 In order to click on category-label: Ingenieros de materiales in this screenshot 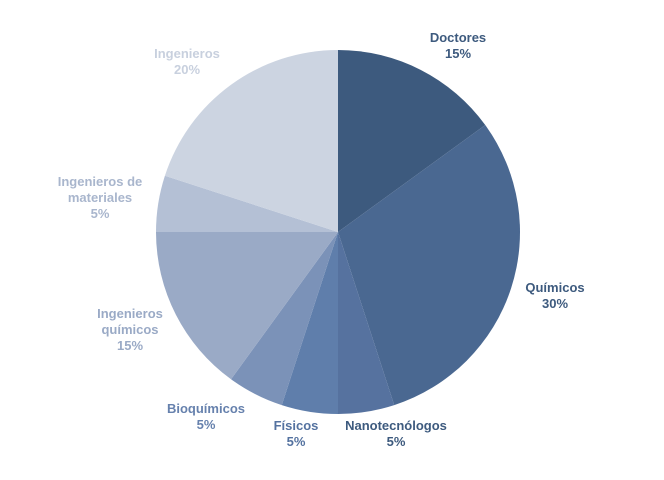, I will do `click(100, 189)`.